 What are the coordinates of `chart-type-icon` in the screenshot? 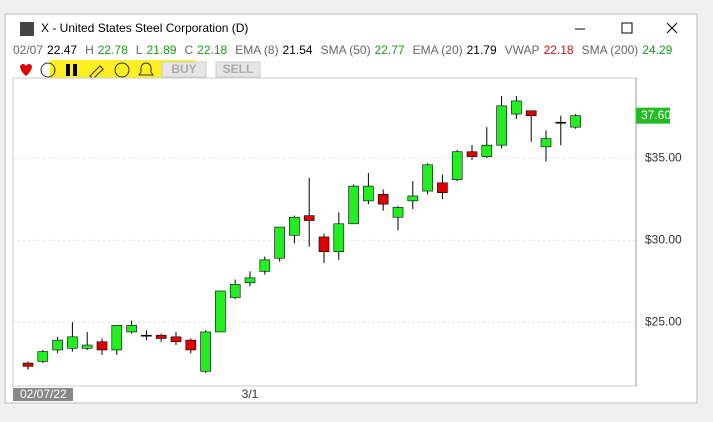 It's located at (71, 70).